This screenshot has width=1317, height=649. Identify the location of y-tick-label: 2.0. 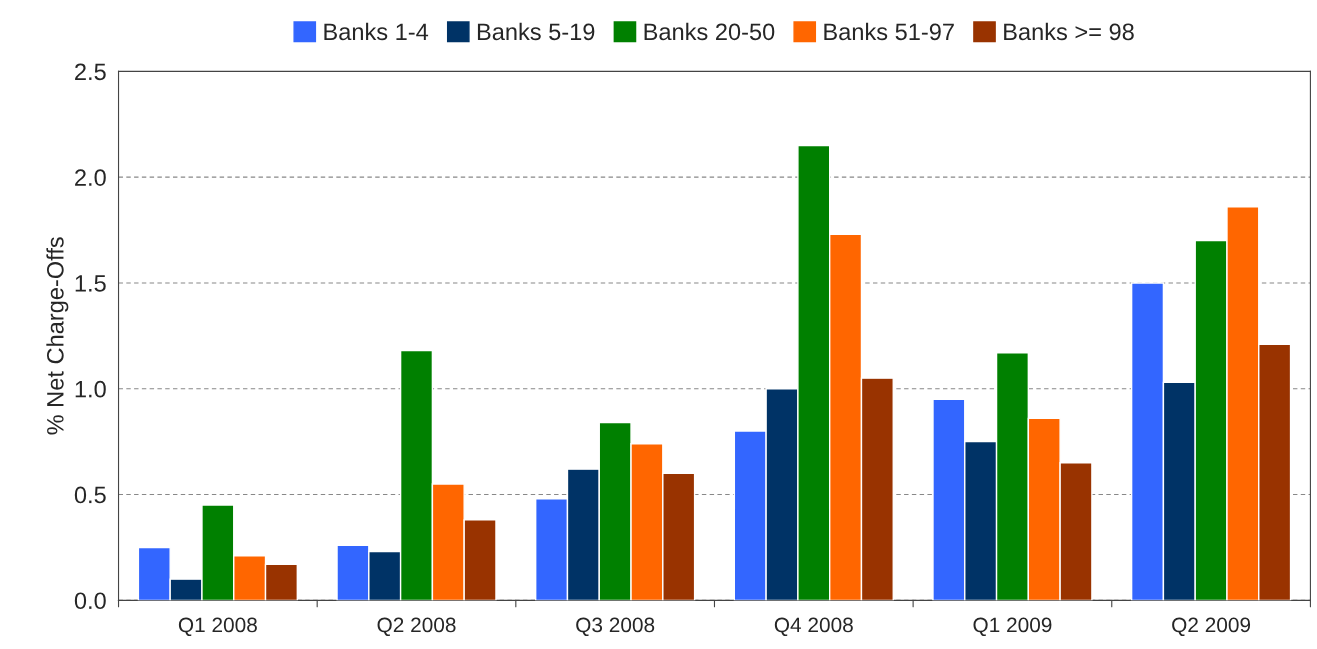
(90, 177).